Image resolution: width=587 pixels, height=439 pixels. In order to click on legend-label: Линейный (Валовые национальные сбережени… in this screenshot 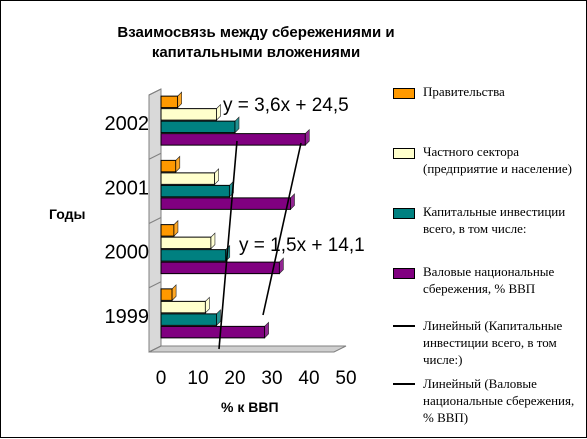, I will do `click(499, 400)`.